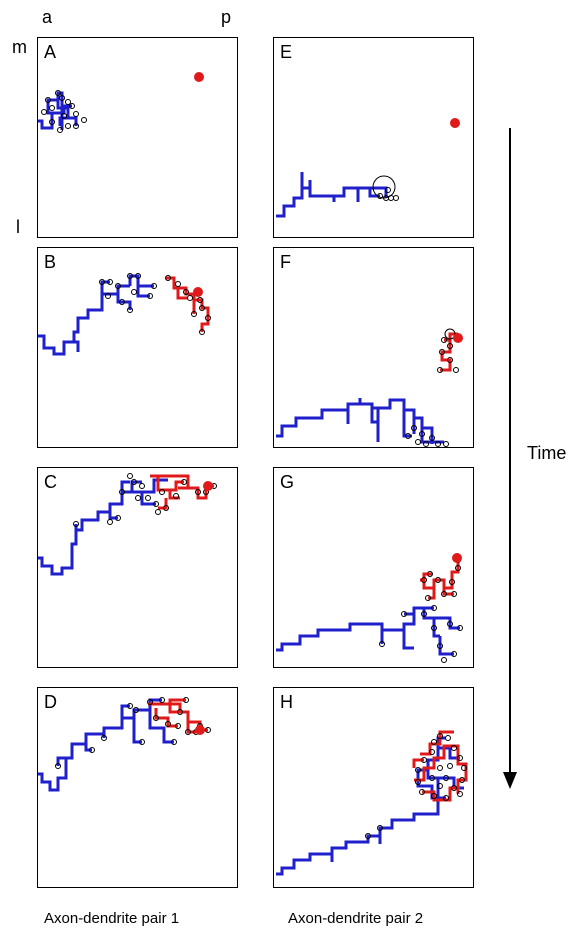 The width and height of the screenshot is (581, 930). Describe the element at coordinates (226, 17) in the screenshot. I see `axis-label-posterior: p` at that location.